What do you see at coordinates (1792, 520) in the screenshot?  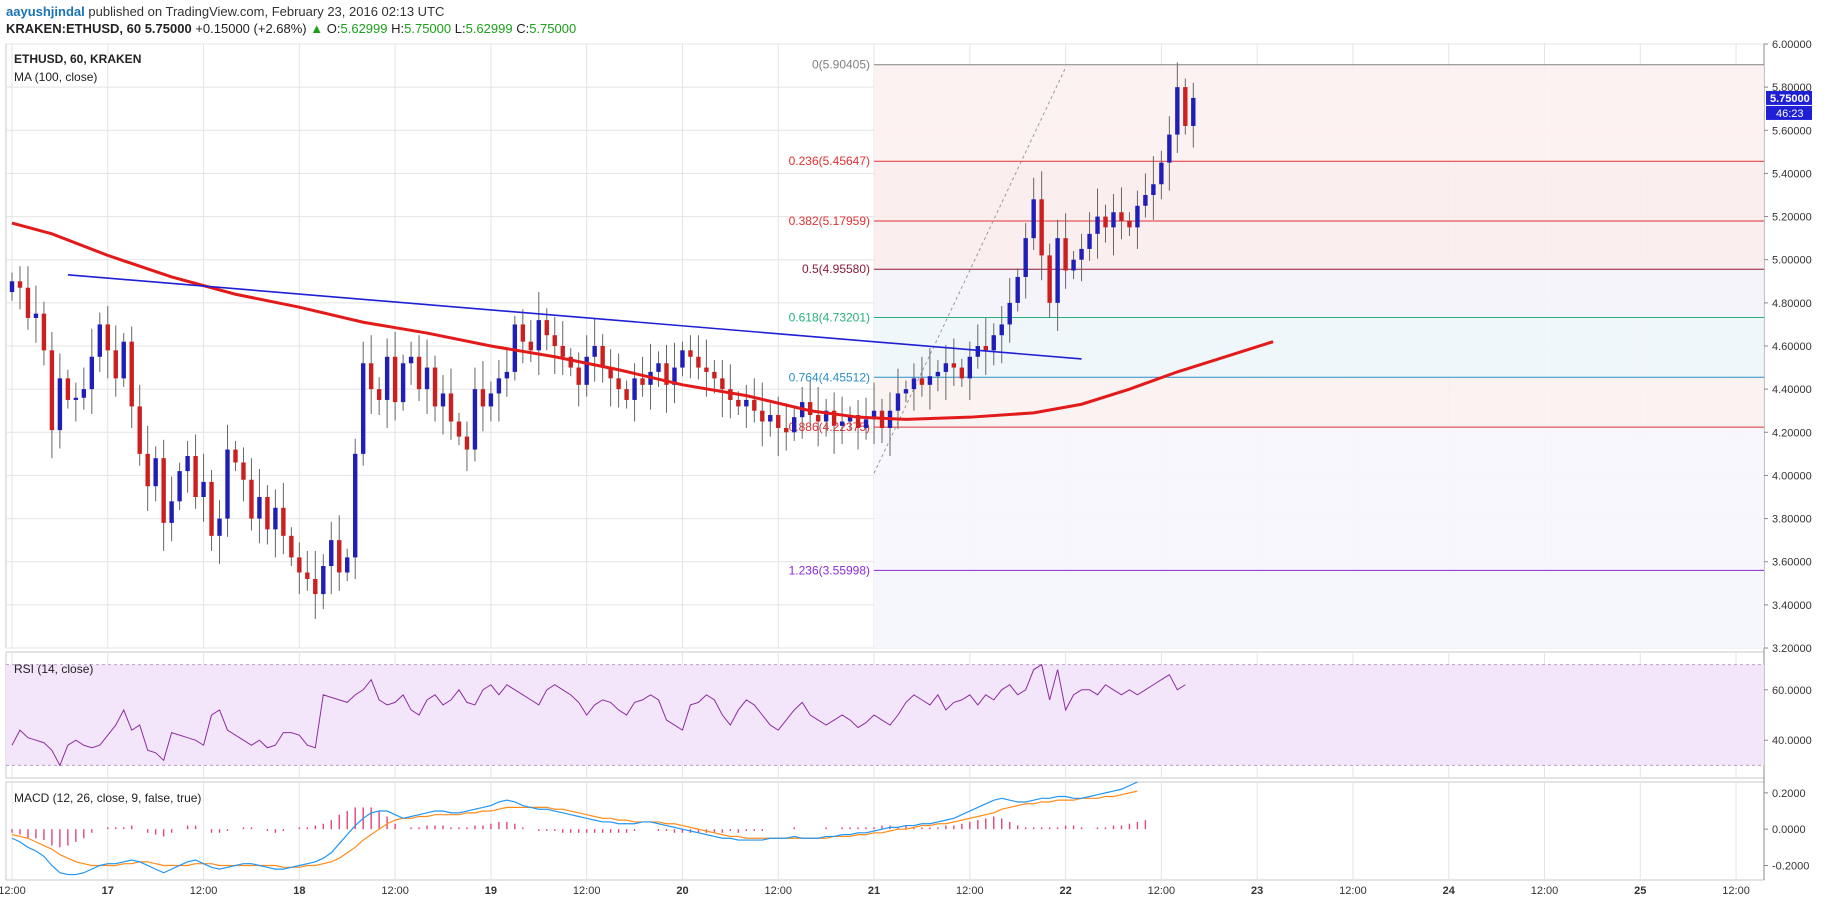 I see `y-tick-label: 3.80000` at bounding box center [1792, 520].